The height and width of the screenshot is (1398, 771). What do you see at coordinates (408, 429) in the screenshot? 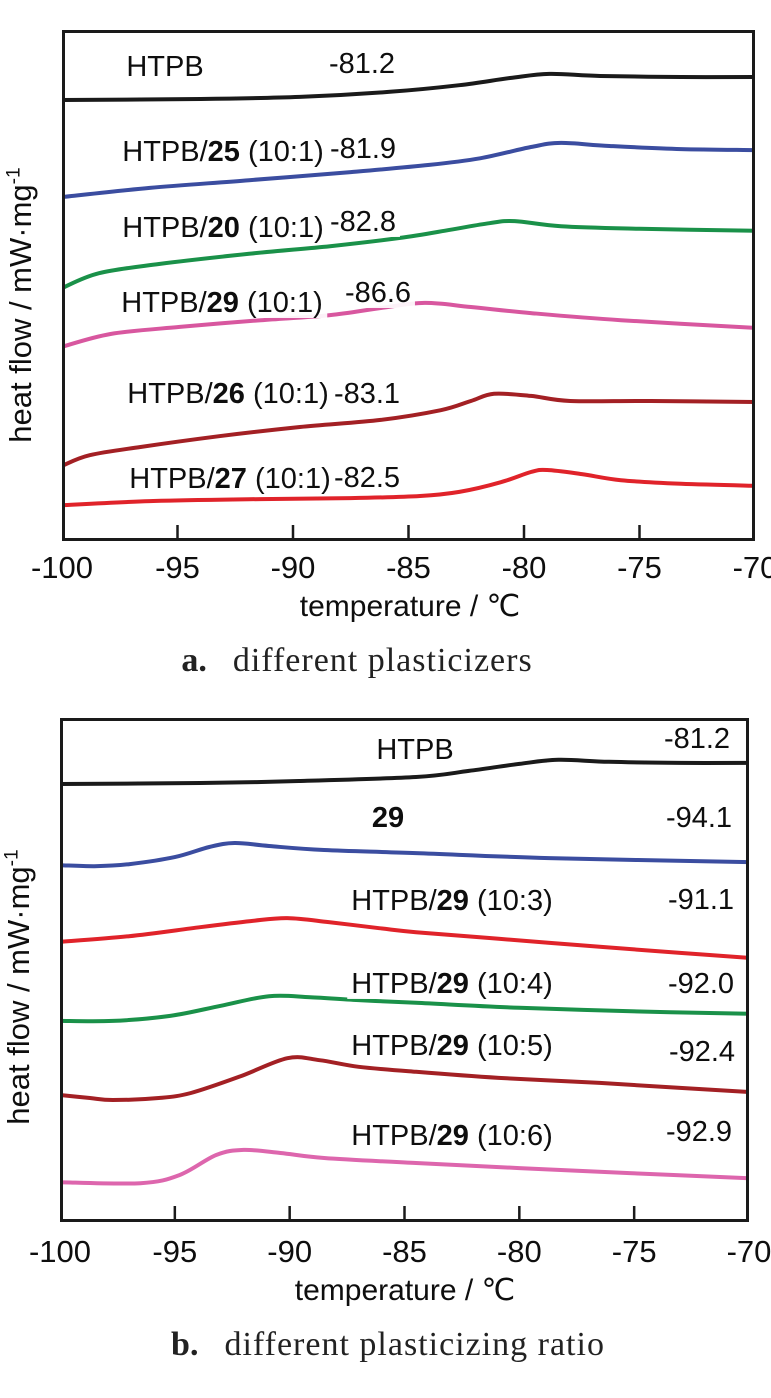
I see `series-curve-htpb-26-10-1-` at bounding box center [408, 429].